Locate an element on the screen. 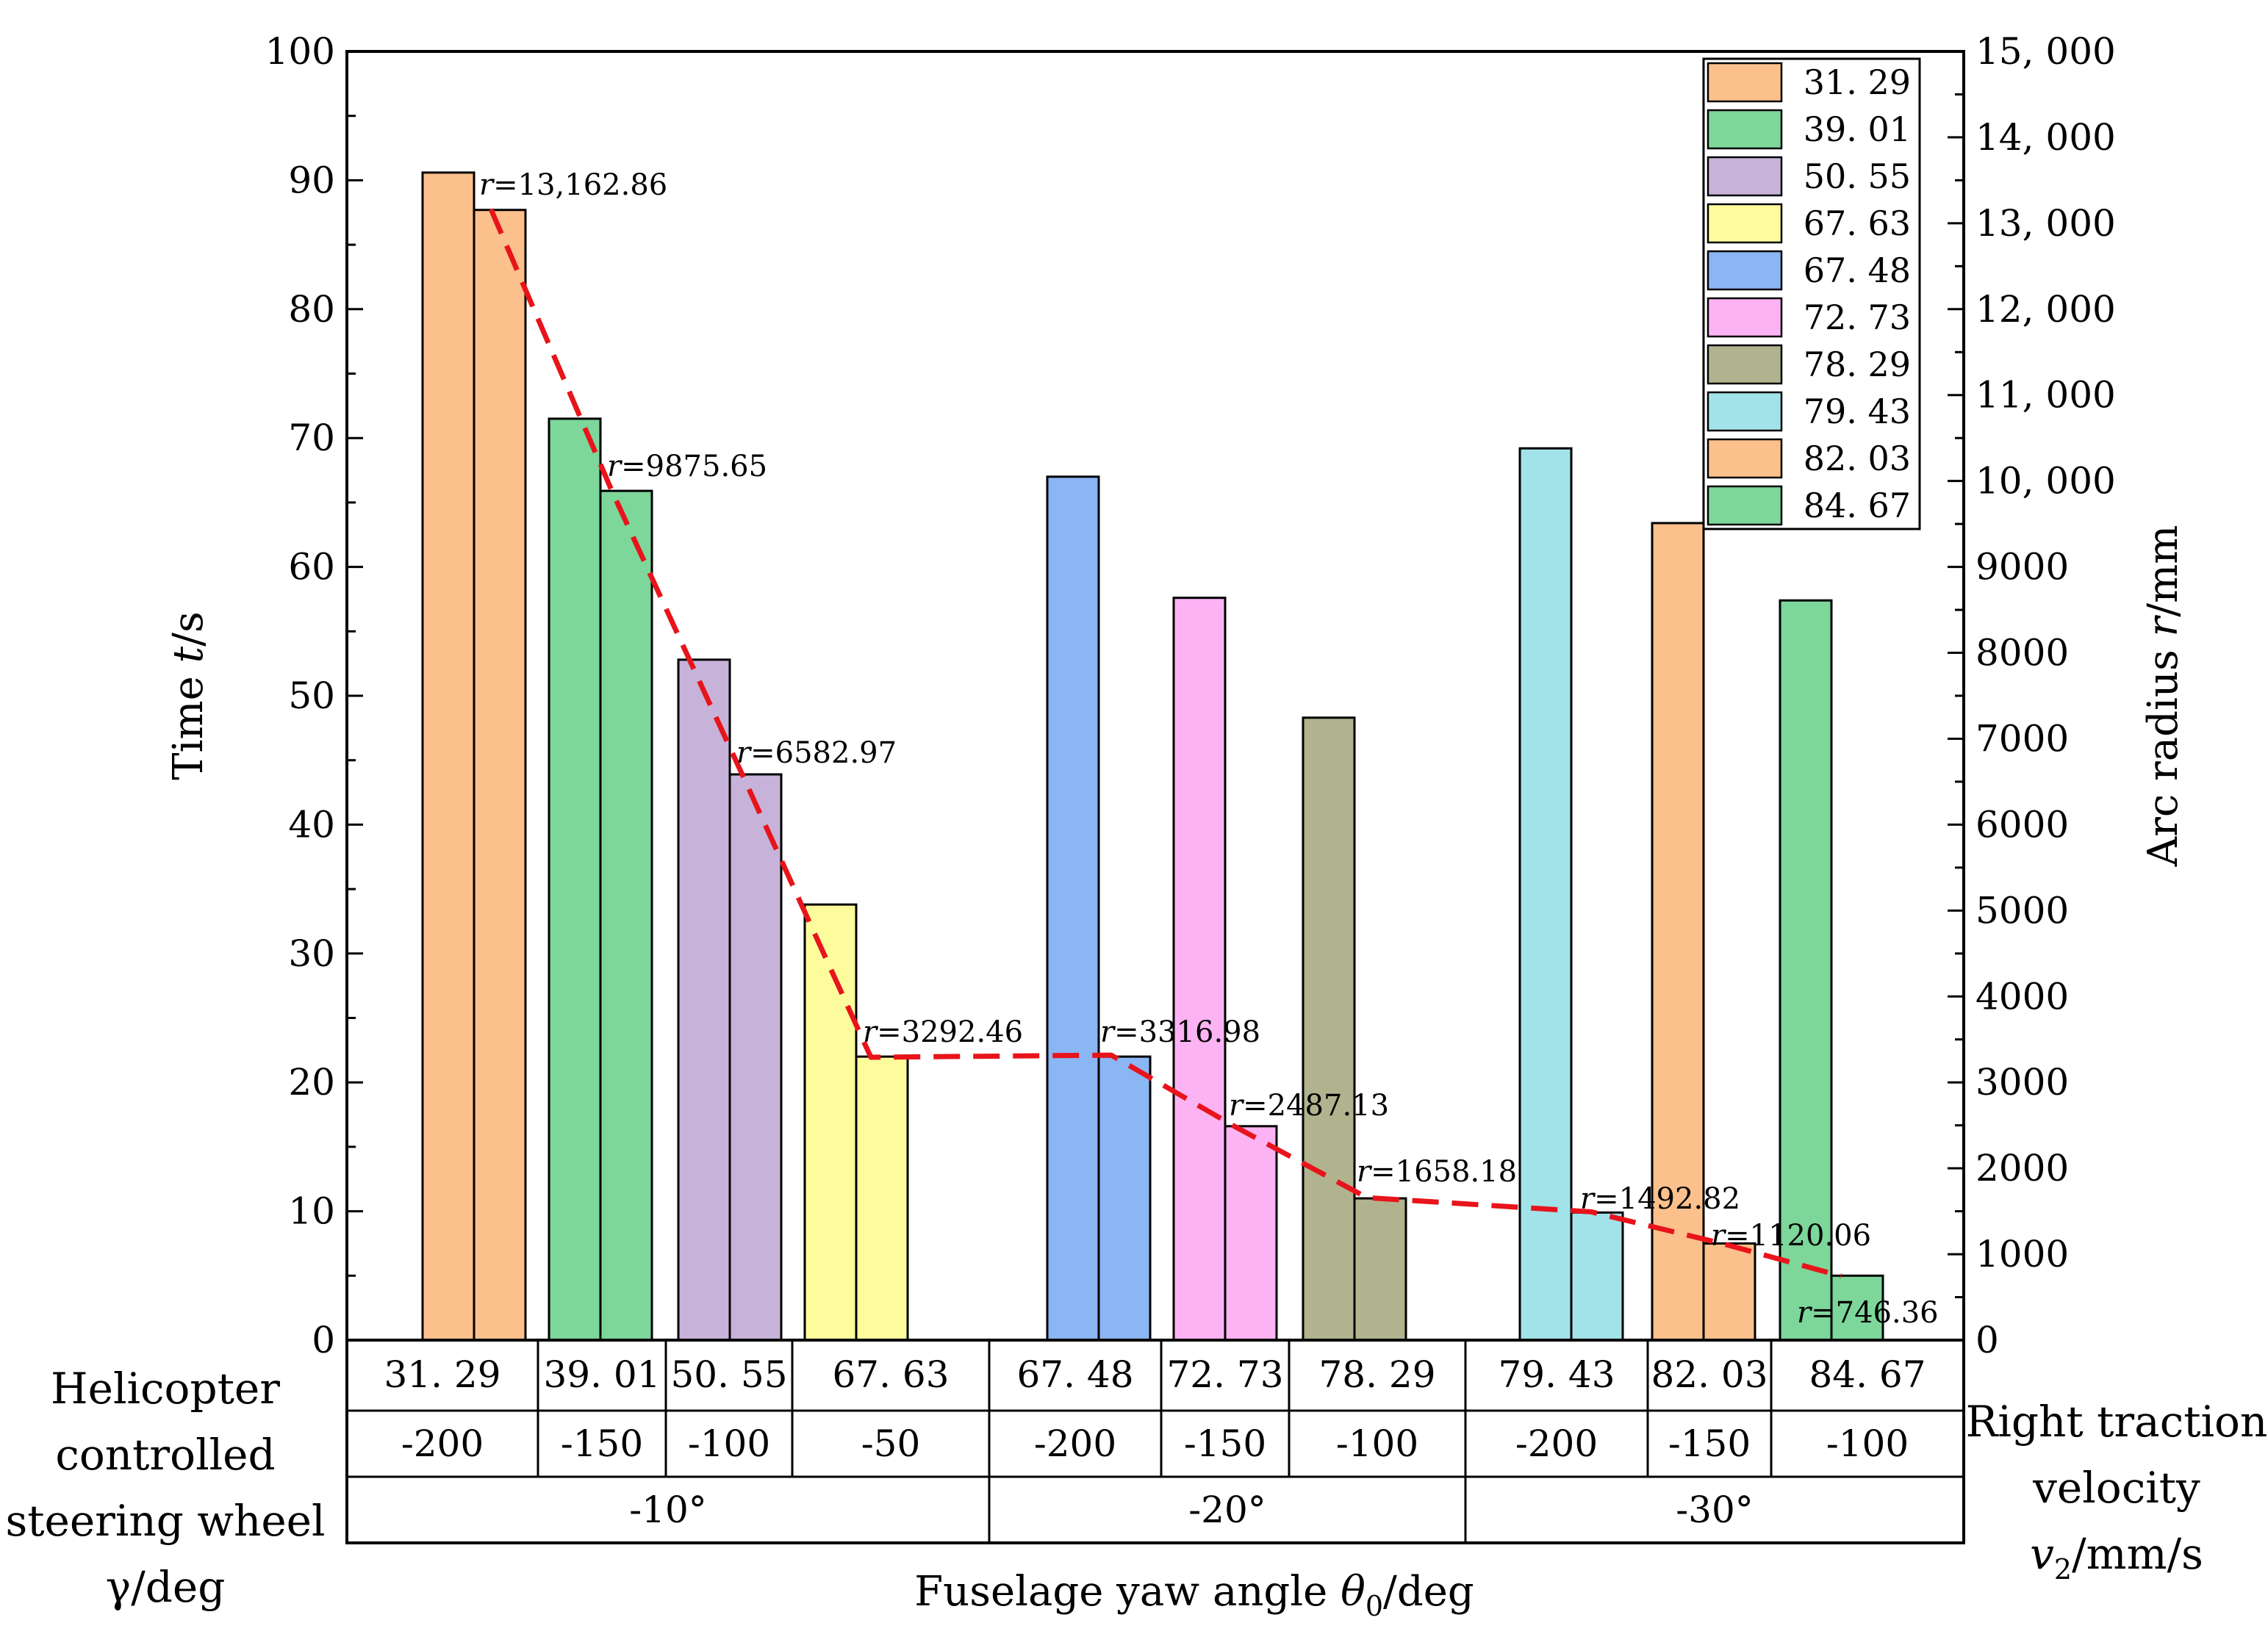  left-table-label-line: γ/deg is located at coordinates (166, 1587).